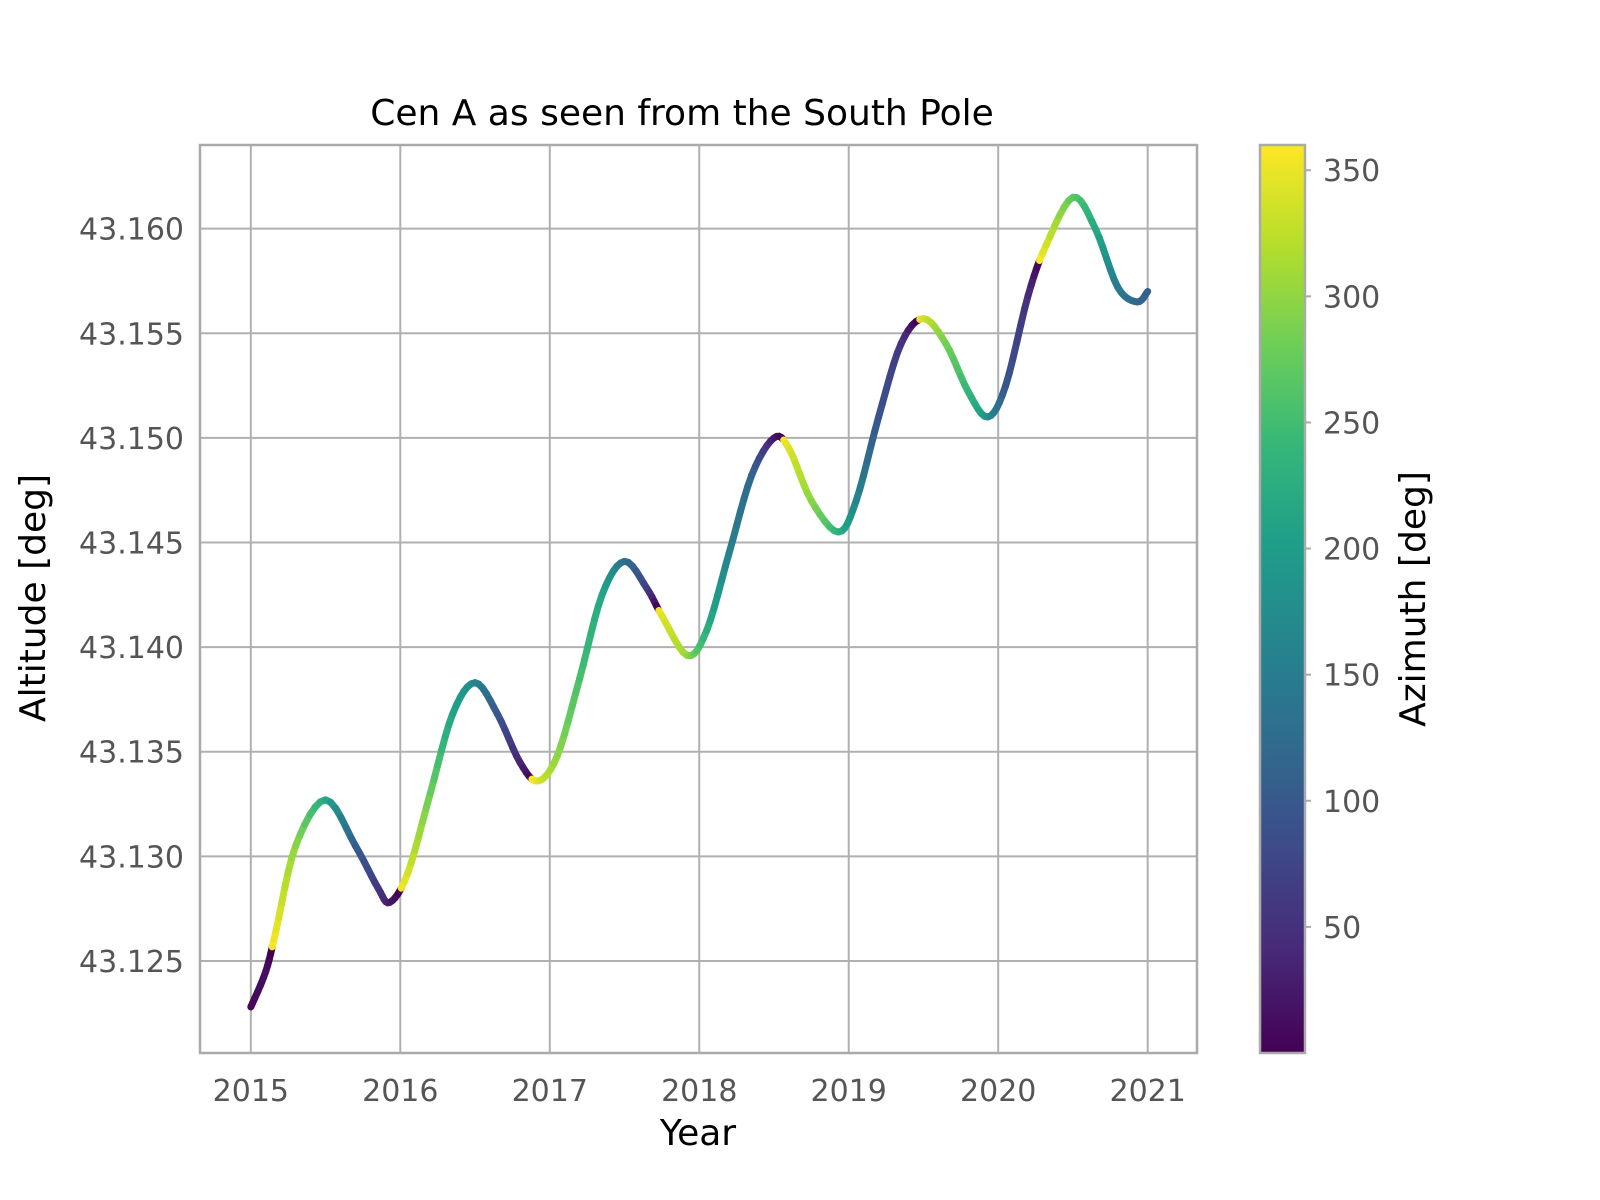  Describe the element at coordinates (849, 1091) in the screenshot. I see `x-tick-label: 2019` at that location.